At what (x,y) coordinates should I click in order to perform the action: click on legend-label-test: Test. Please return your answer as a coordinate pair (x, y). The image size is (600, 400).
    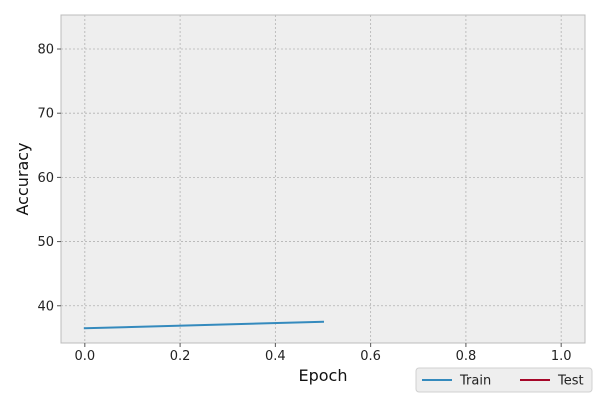
    Looking at the image, I should click on (570, 381).